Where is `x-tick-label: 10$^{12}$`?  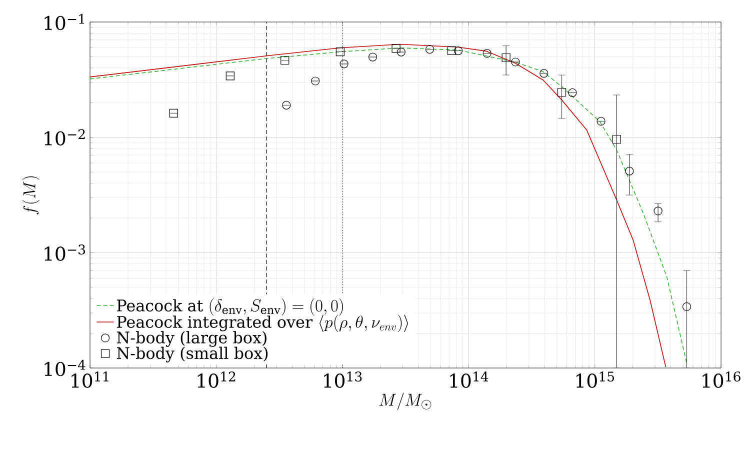 x-tick-label: 10$^{12}$ is located at coordinates (217, 380).